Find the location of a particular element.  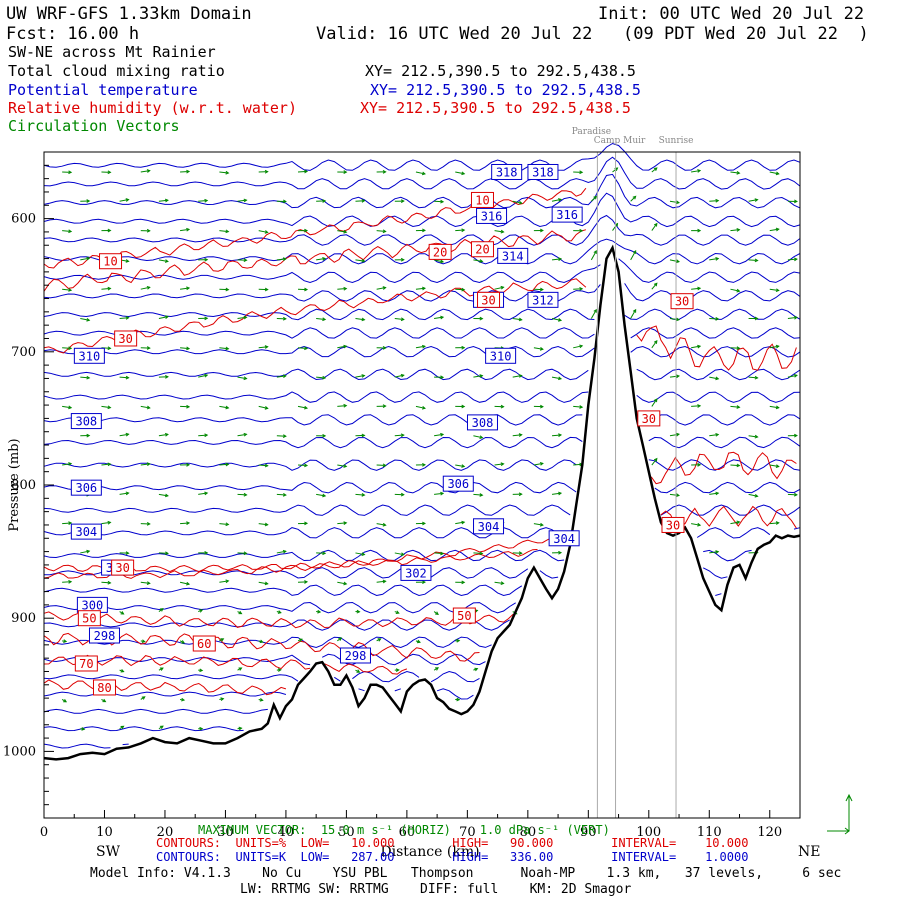

field-label-cloud: Total cloud mixing ratio is located at coordinates (116, 71).